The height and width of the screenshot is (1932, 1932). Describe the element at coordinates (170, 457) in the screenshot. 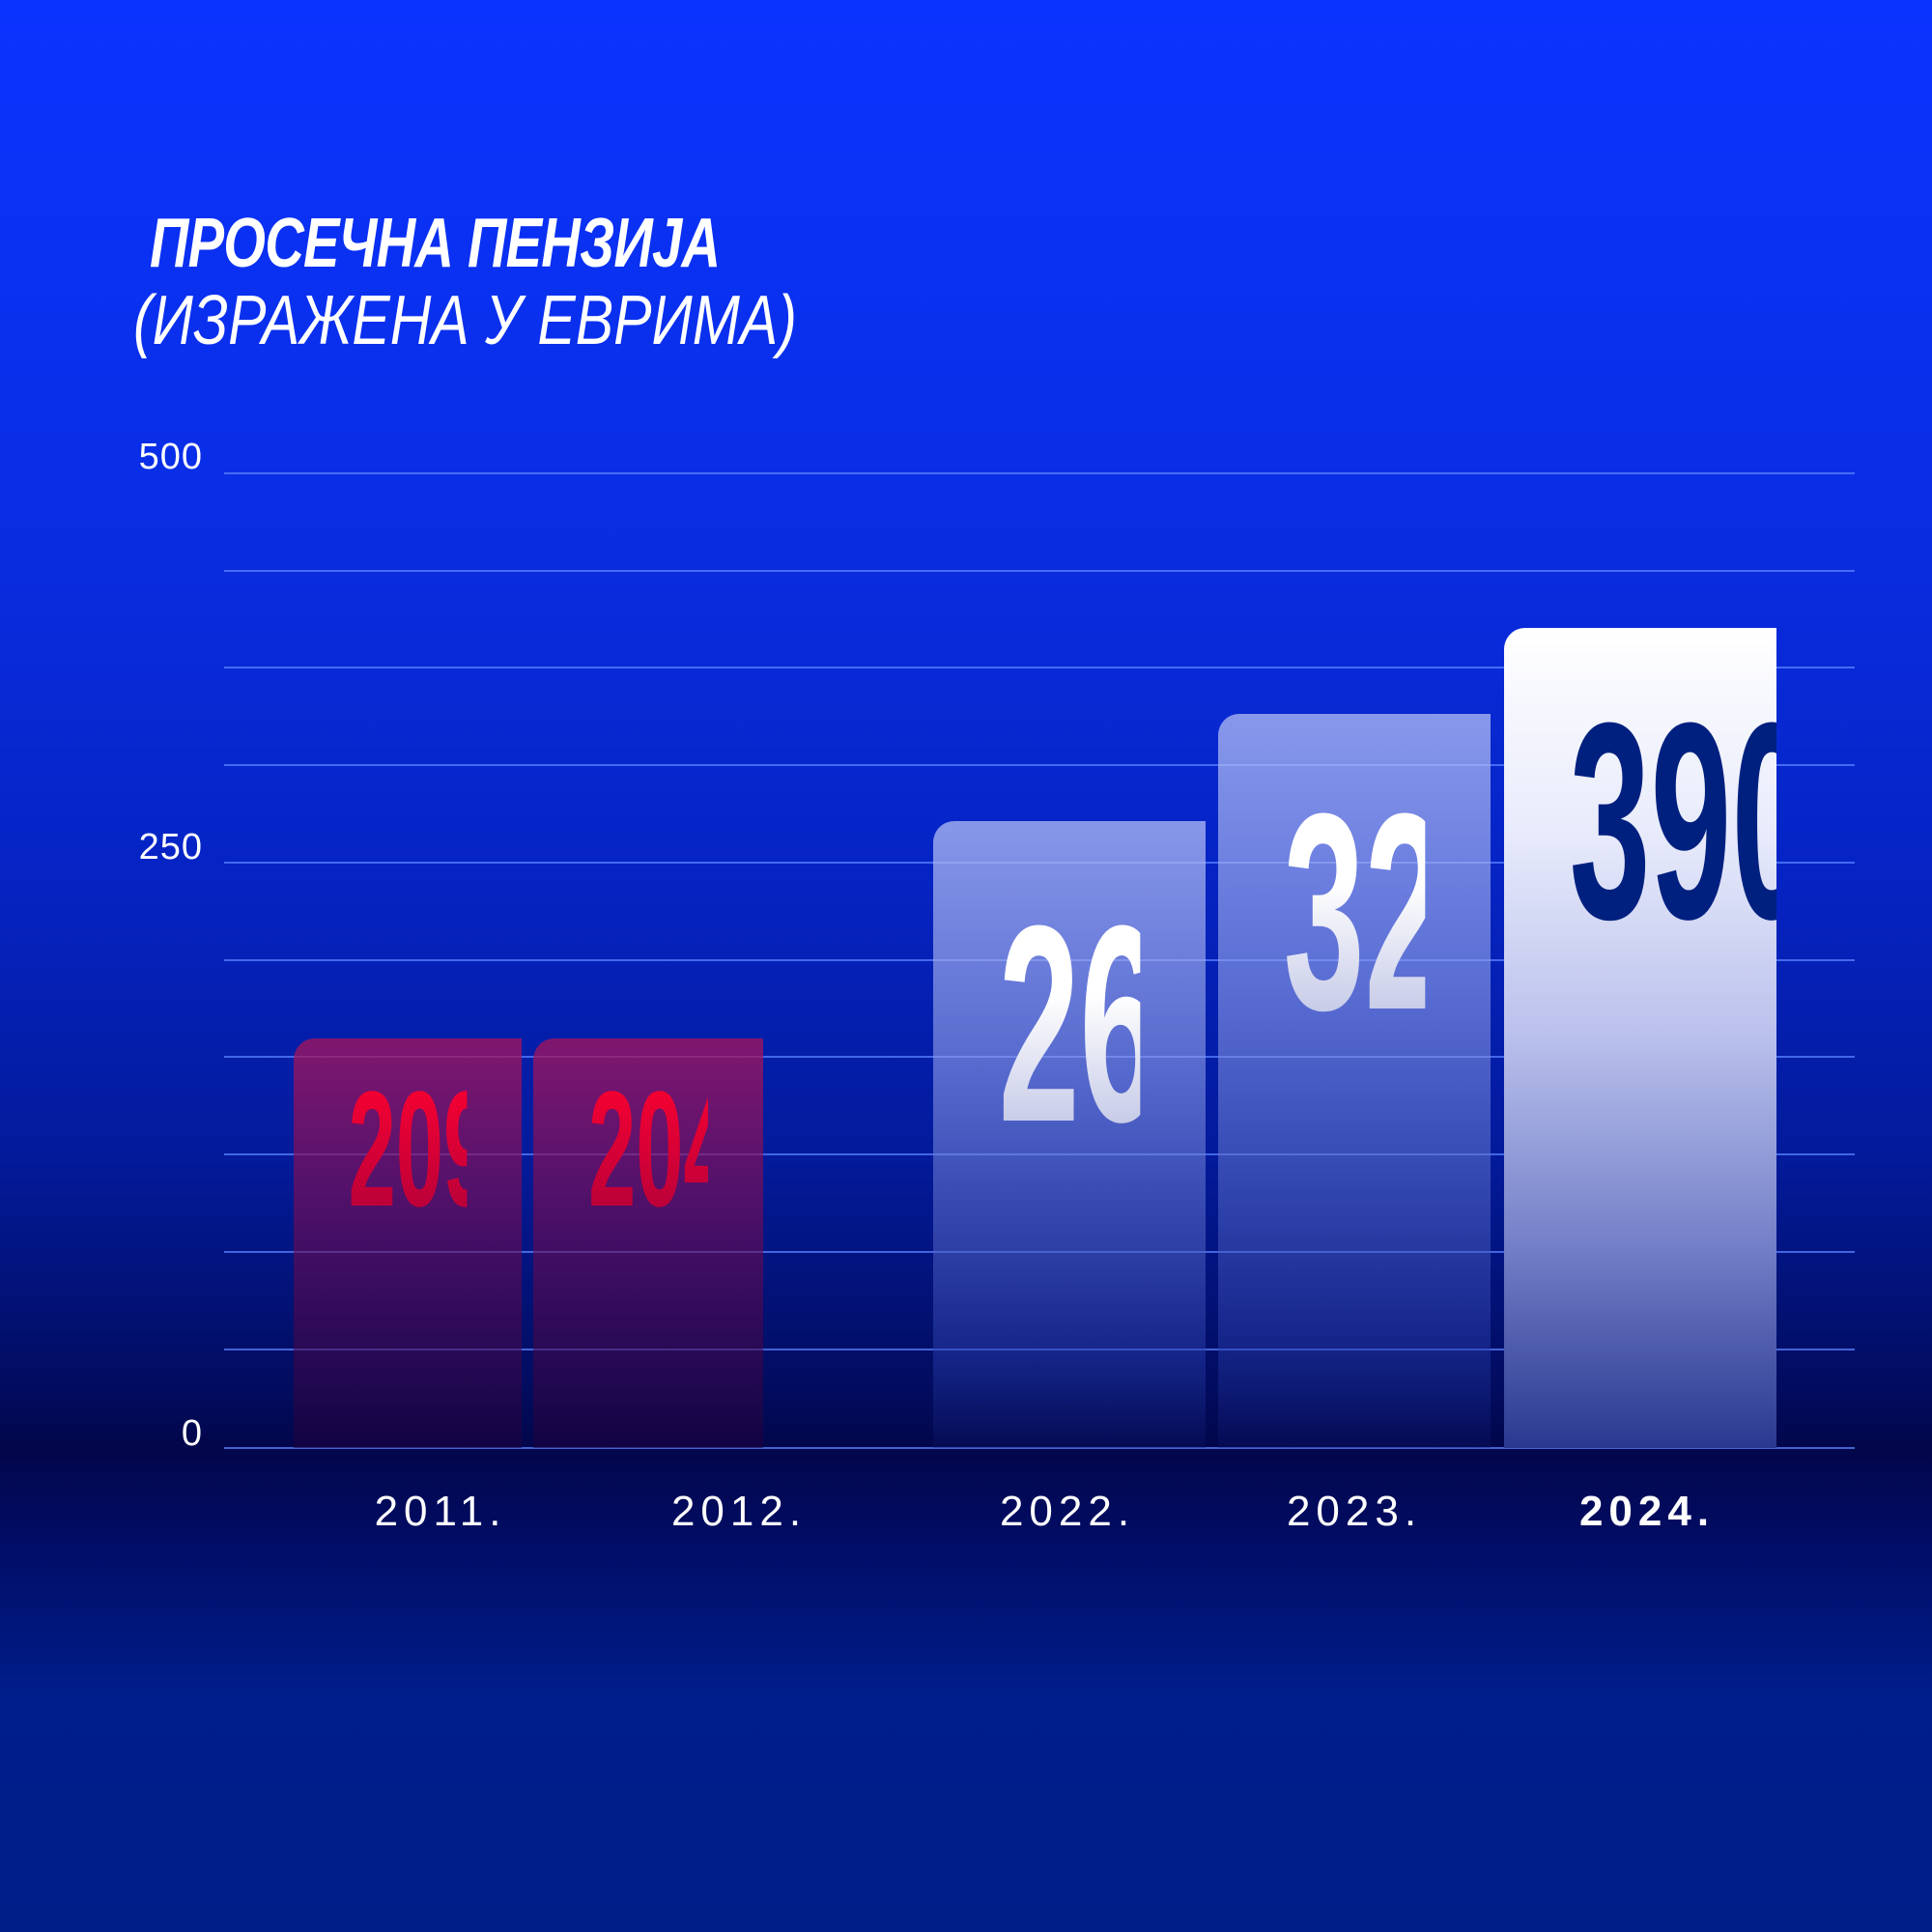

I see `y-tick-label: 500` at that location.